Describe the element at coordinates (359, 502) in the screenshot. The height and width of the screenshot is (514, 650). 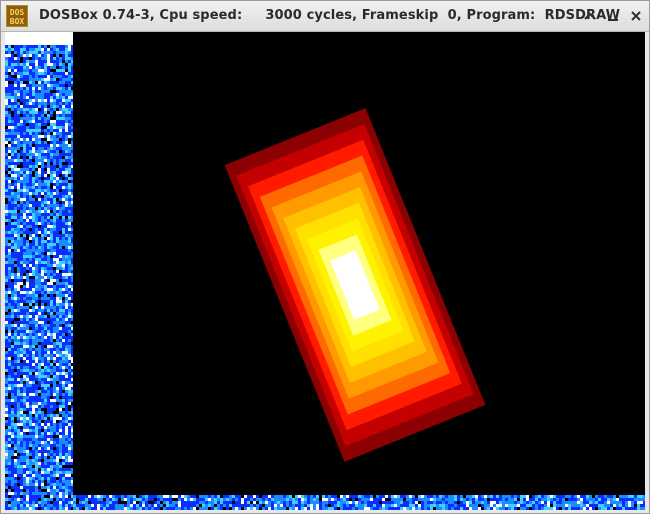
I see `noise-pattern-bottom` at that location.